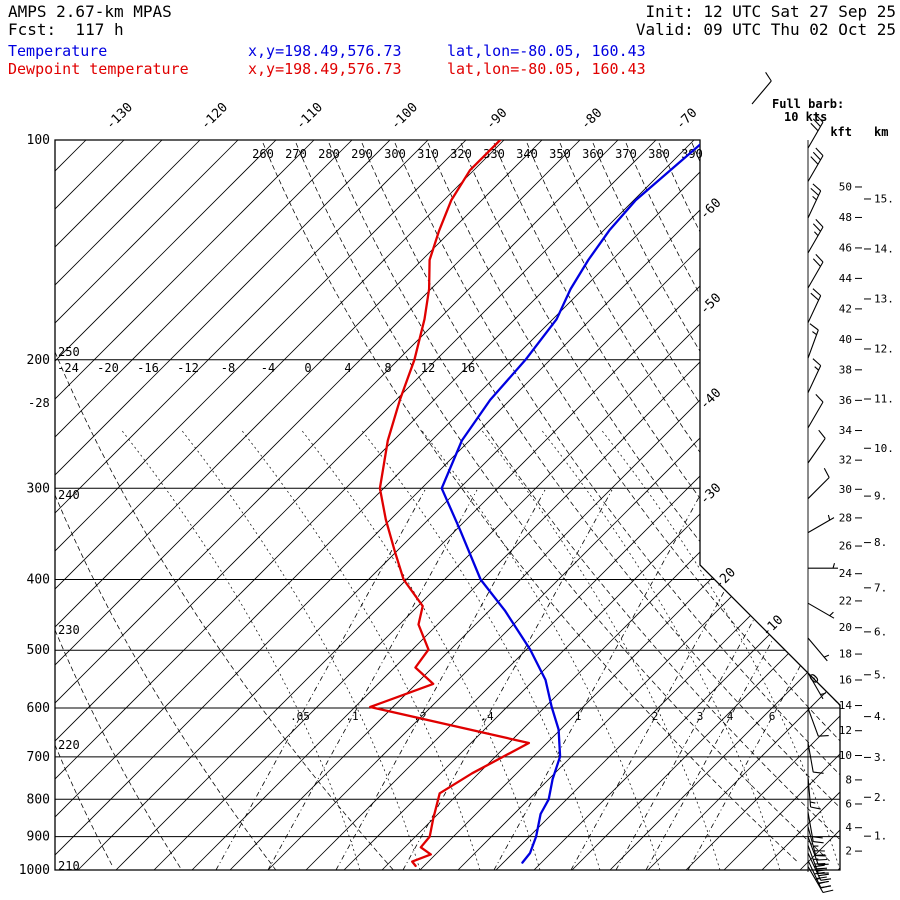 This screenshot has width=900, height=900. What do you see at coordinates (38, 580) in the screenshot?
I see `svg-text: 400` at bounding box center [38, 580].